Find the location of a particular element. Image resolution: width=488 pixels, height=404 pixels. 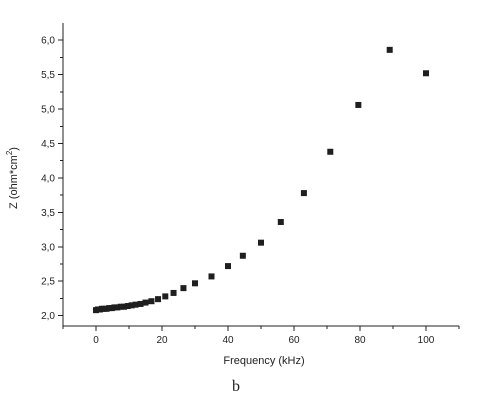

x-axis-title: Frequency (kHz) is located at coordinates (263, 361).